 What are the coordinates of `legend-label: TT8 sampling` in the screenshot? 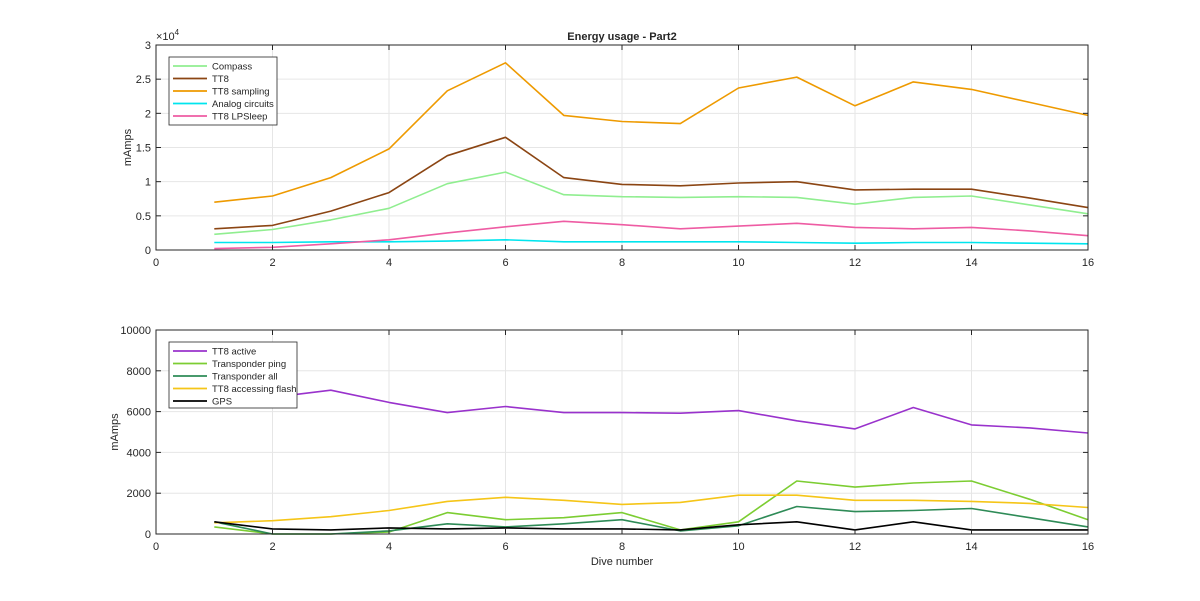 It's located at (241, 92).